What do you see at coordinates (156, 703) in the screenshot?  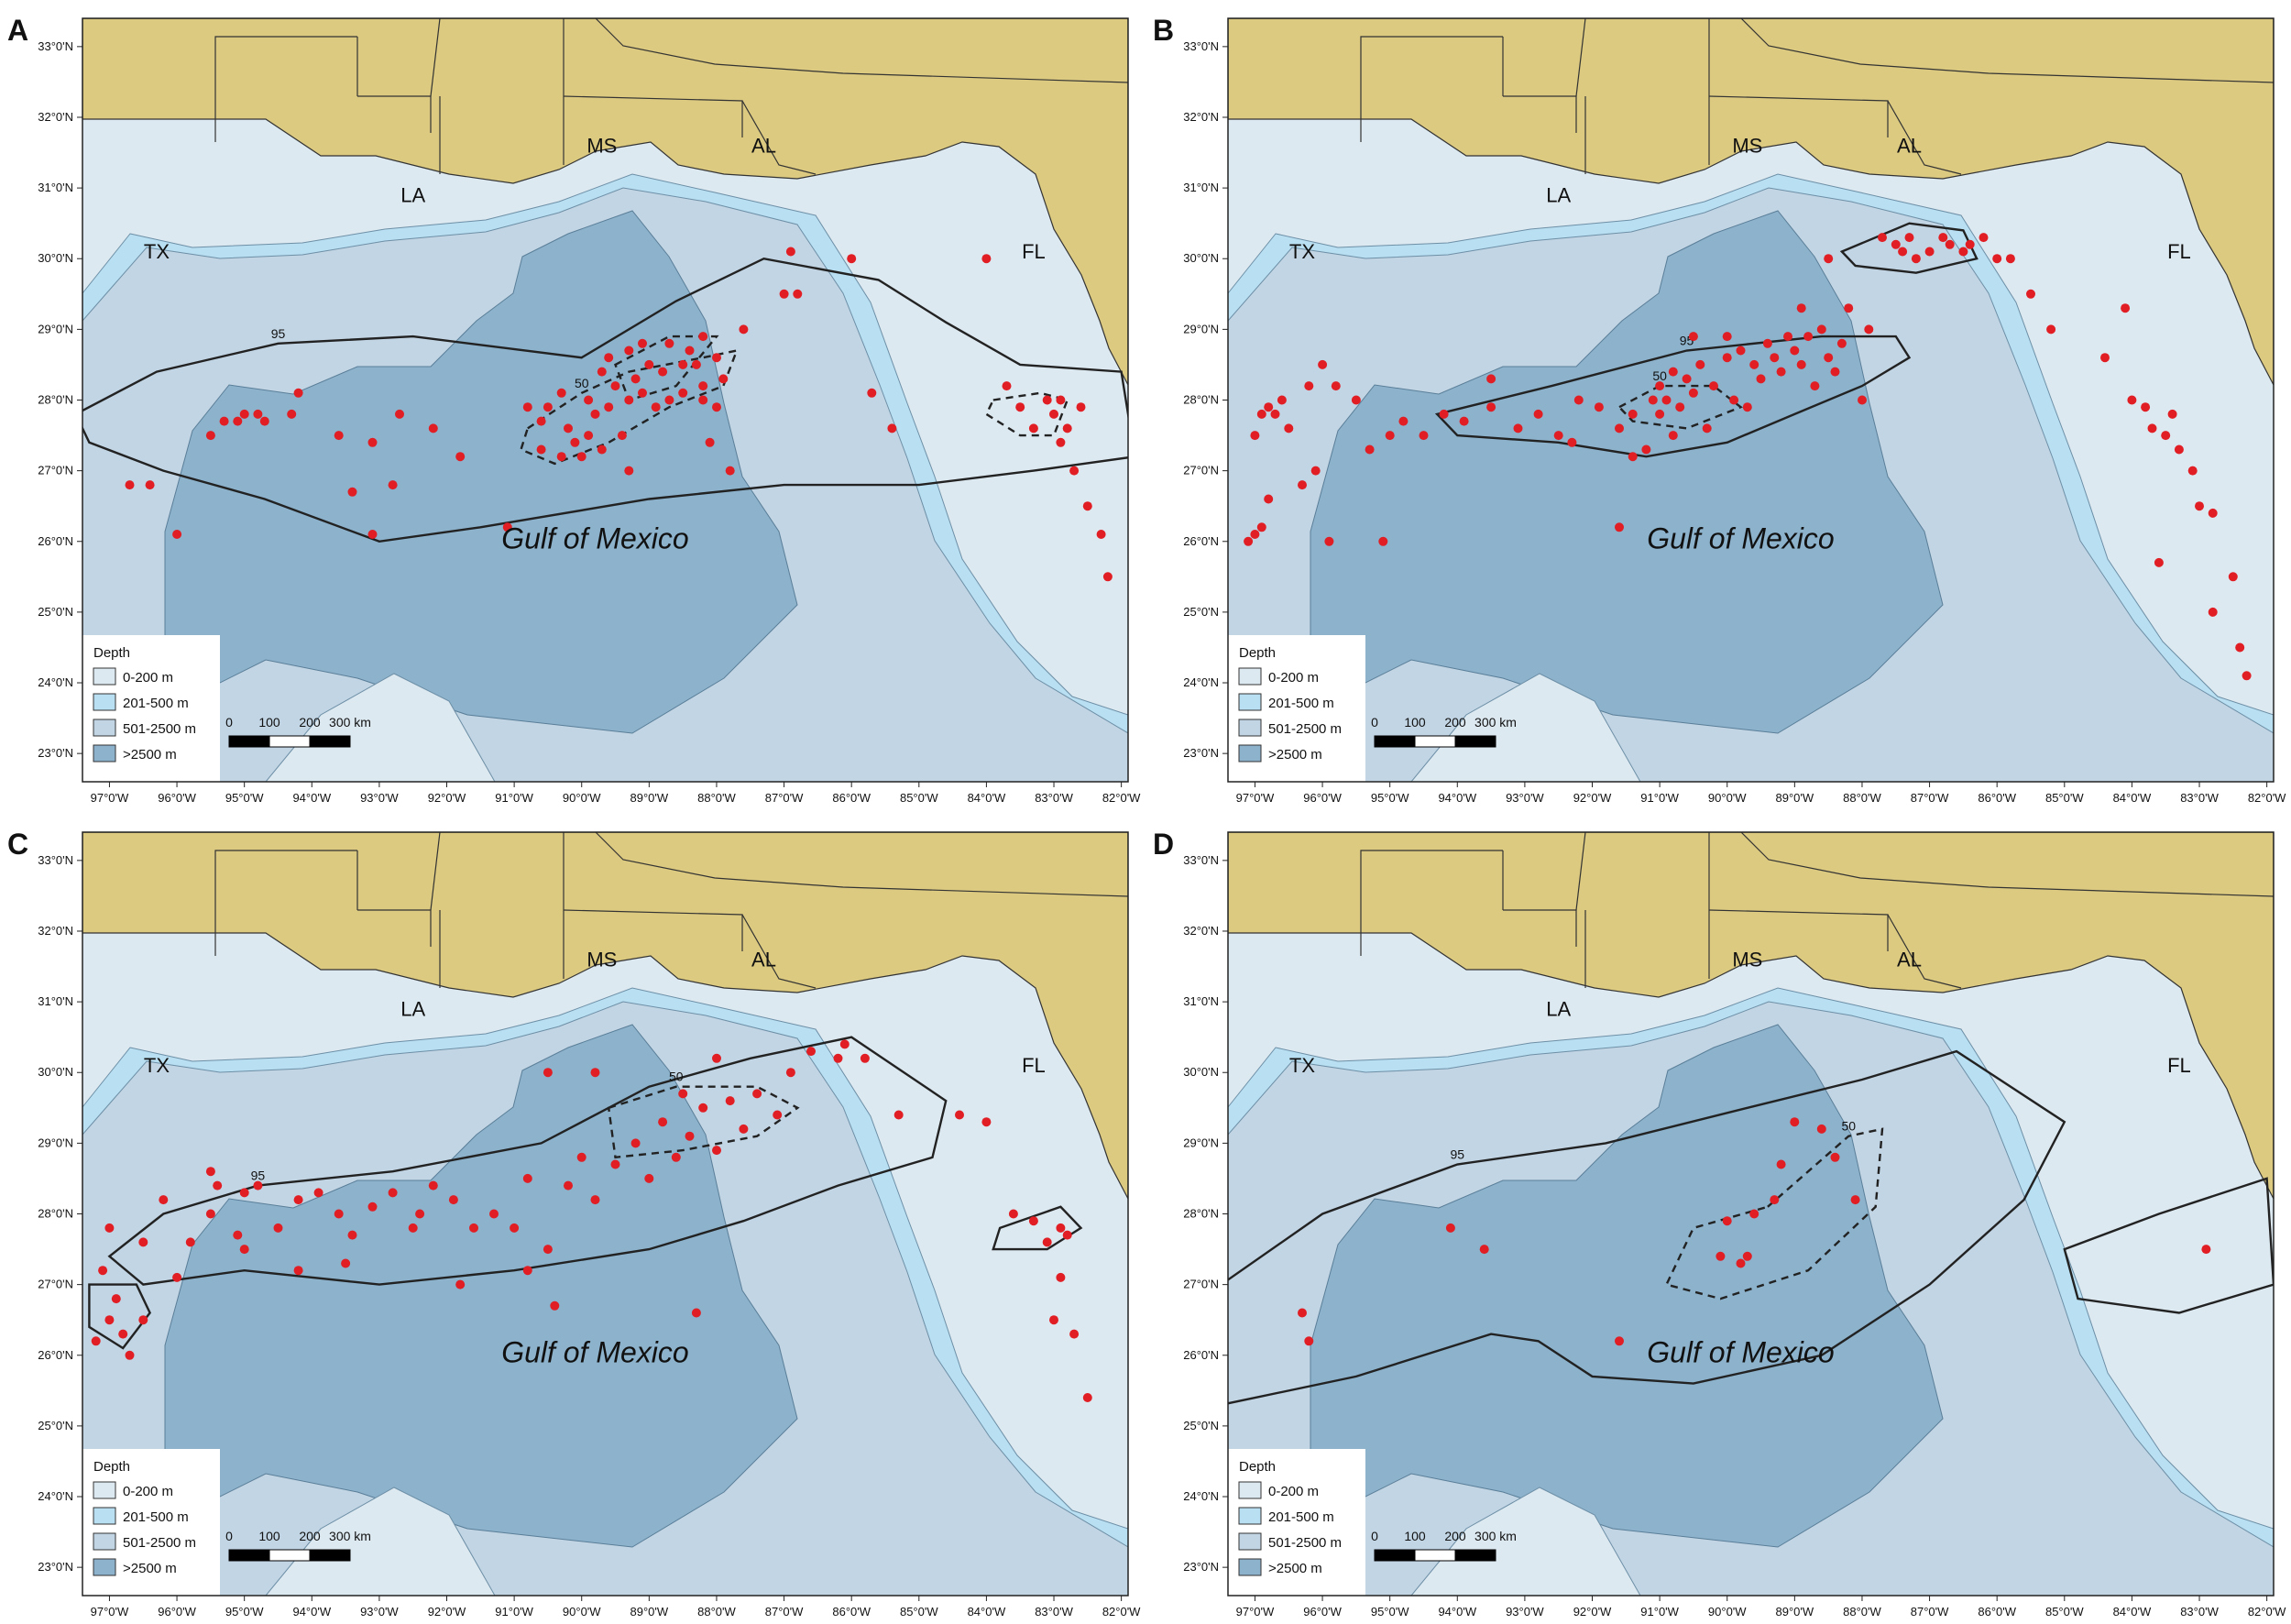 I see `legend-label: 201-500 m` at bounding box center [156, 703].